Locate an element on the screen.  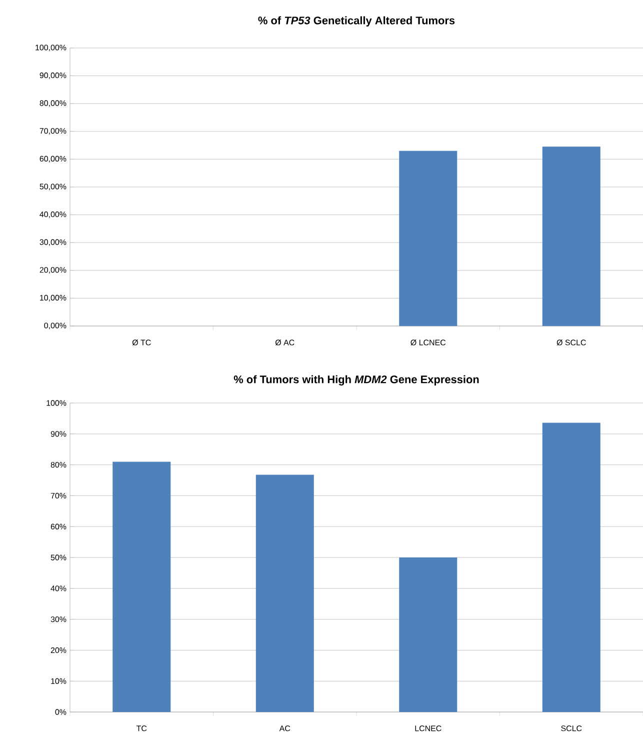
chart-title: % of Tumors with High MDM2 Gene Expression is located at coordinates (356, 380).